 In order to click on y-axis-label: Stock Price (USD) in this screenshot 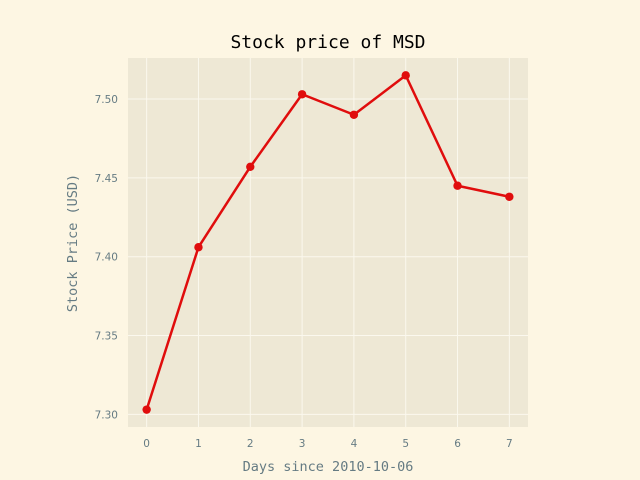, I will do `click(73, 243)`.